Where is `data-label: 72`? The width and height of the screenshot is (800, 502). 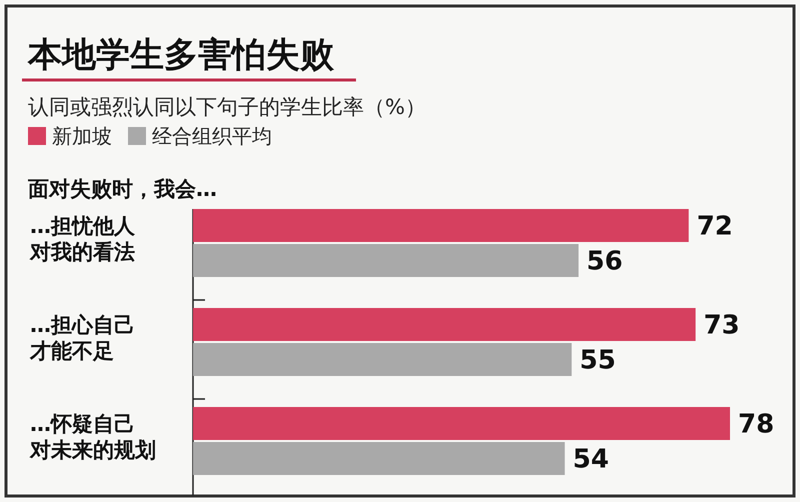
data-label: 72 is located at coordinates (714, 227).